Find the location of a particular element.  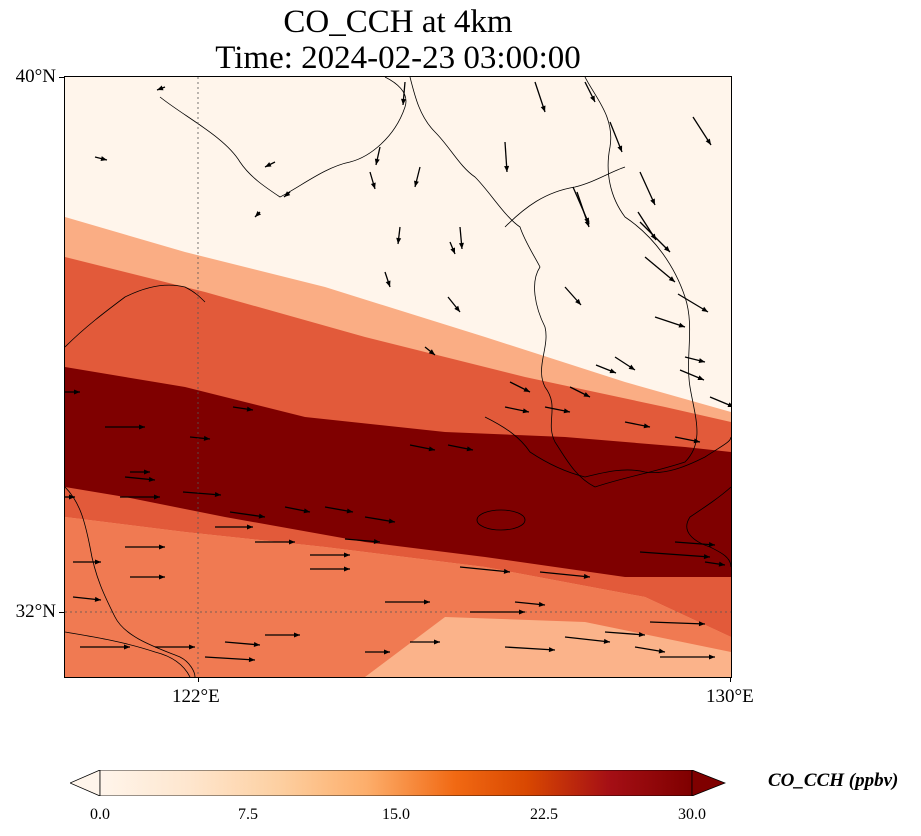

colorbar-extend-max is located at coordinates (708, 783).